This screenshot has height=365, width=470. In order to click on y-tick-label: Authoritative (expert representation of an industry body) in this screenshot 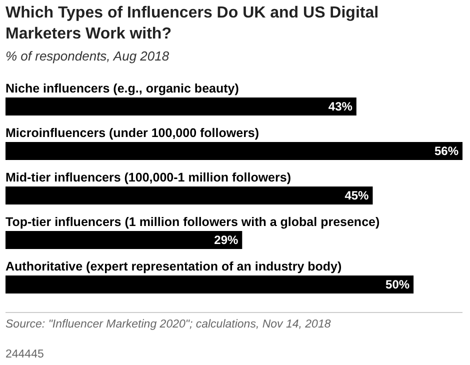, I will do `click(174, 267)`.